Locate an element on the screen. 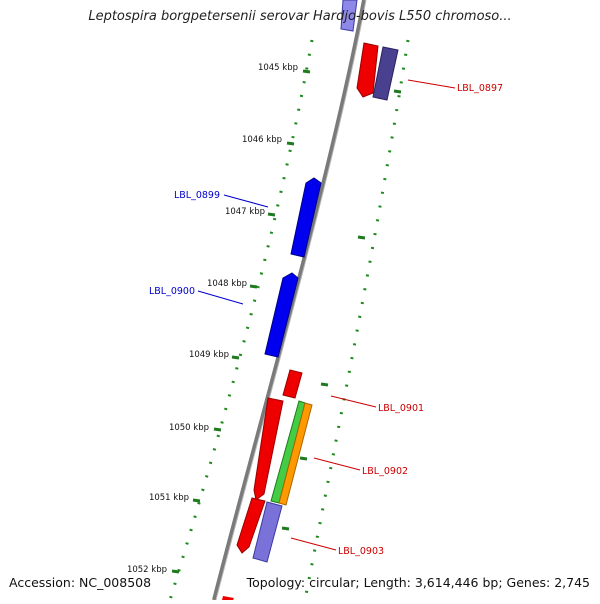 This screenshot has height=604, width=600. tick-label: 1047 kbp is located at coordinates (245, 212).